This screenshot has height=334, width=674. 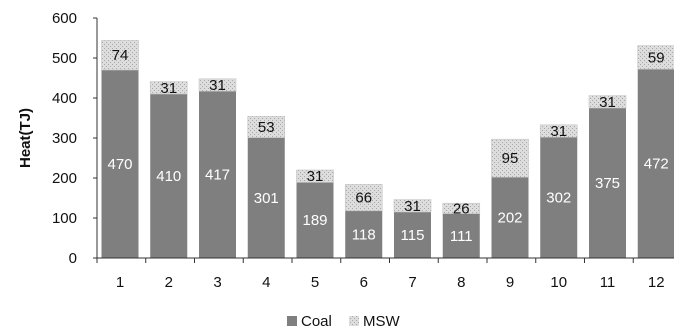 What do you see at coordinates (510, 282) in the screenshot?
I see `x-tick-label: 9` at bounding box center [510, 282].